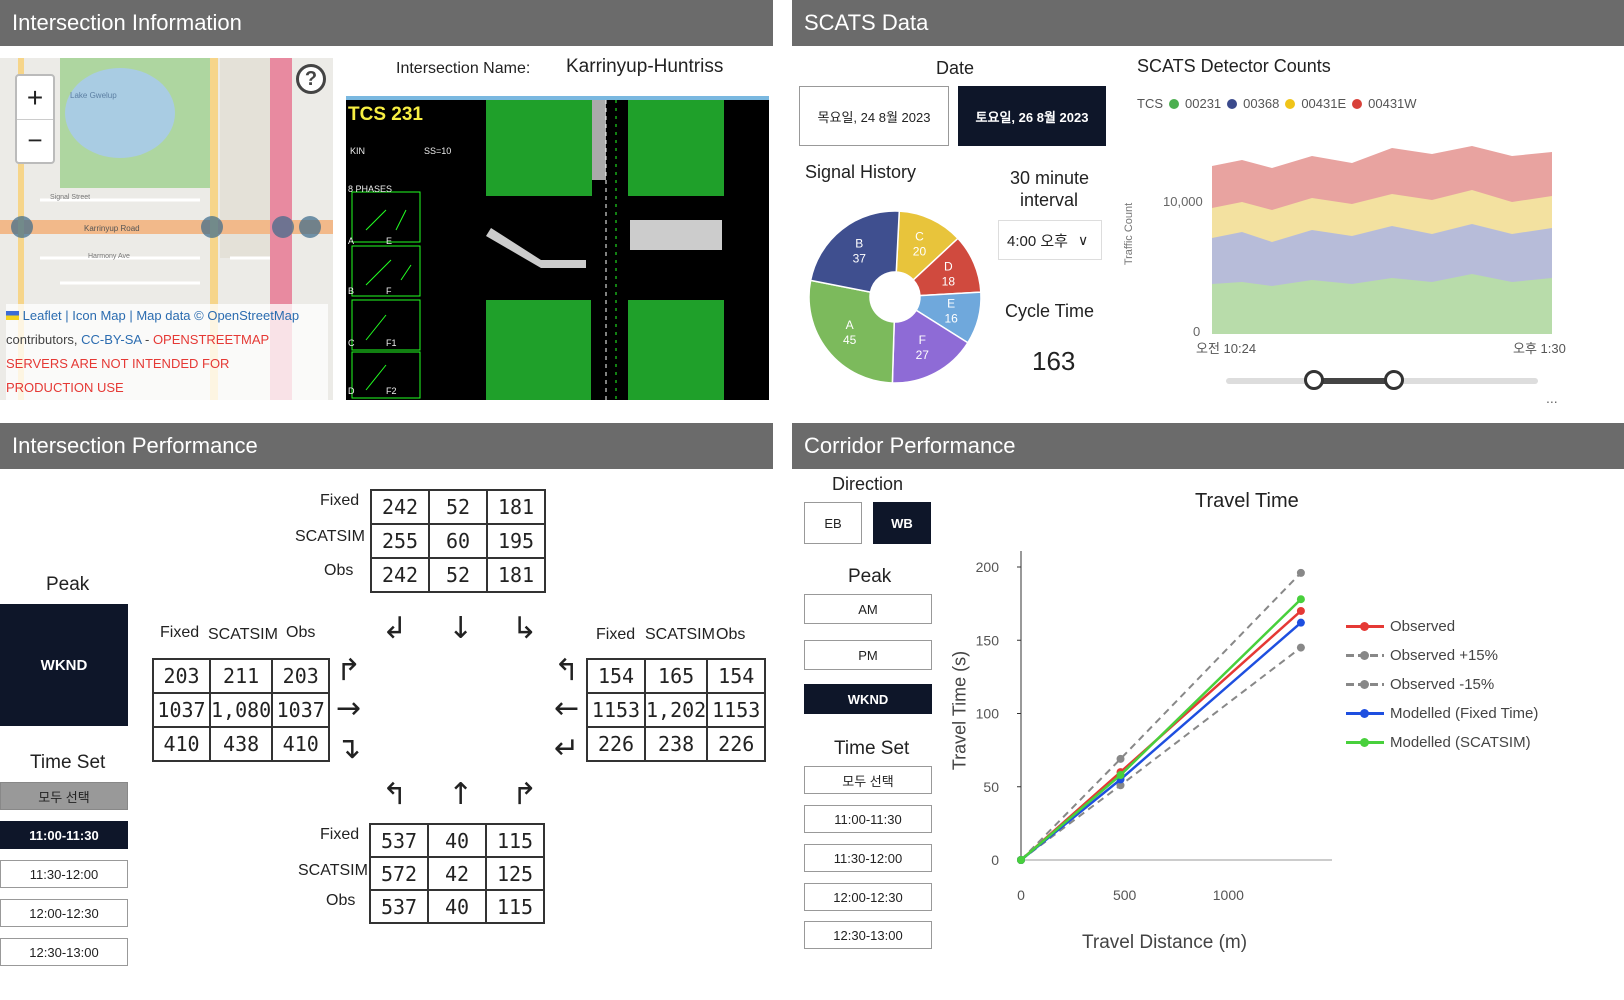  Describe the element at coordinates (112, 228) in the screenshot. I see `map-label-karrinyup: Karrinyup Road` at that location.